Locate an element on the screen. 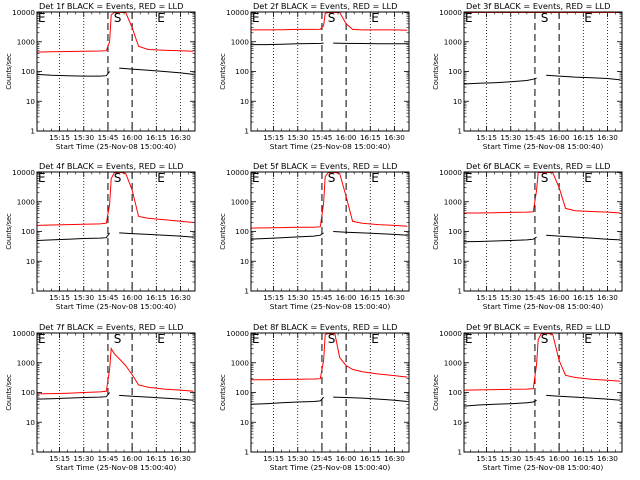  panel-title: Det 1f BLACK = Events, RED = LLD is located at coordinates (111, 6).